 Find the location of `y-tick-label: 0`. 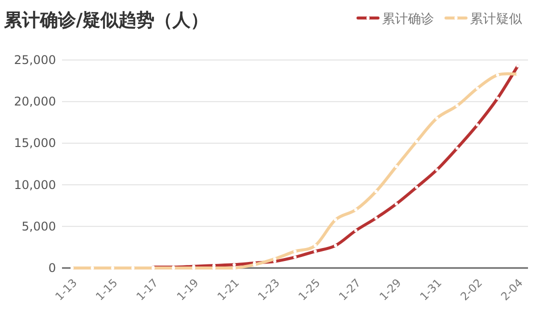

y-tick-label: 0 is located at coordinates (52, 268).